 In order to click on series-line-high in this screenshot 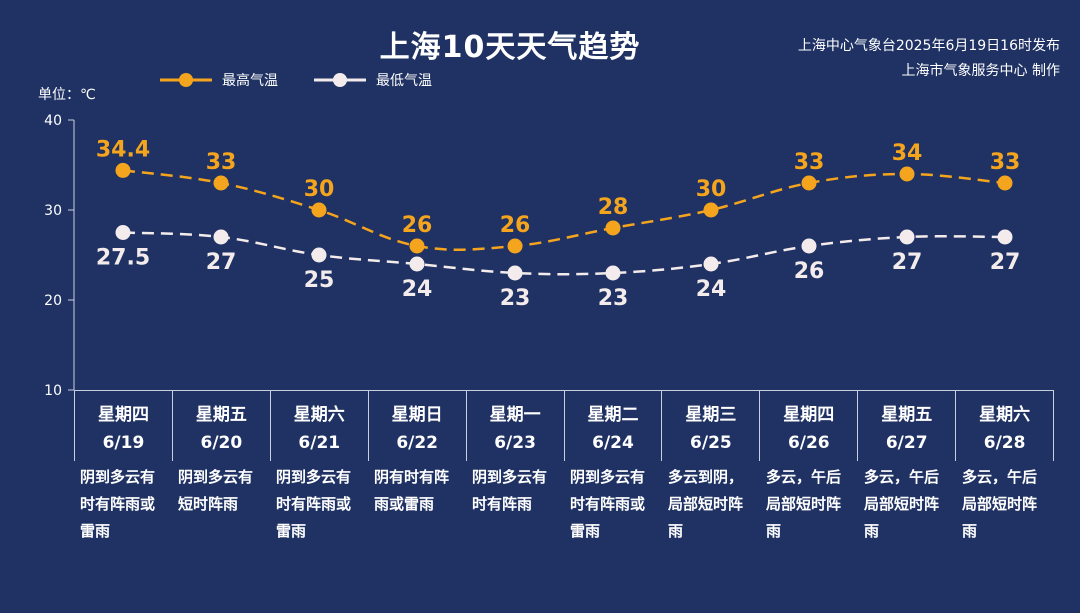, I will do `click(564, 210)`.